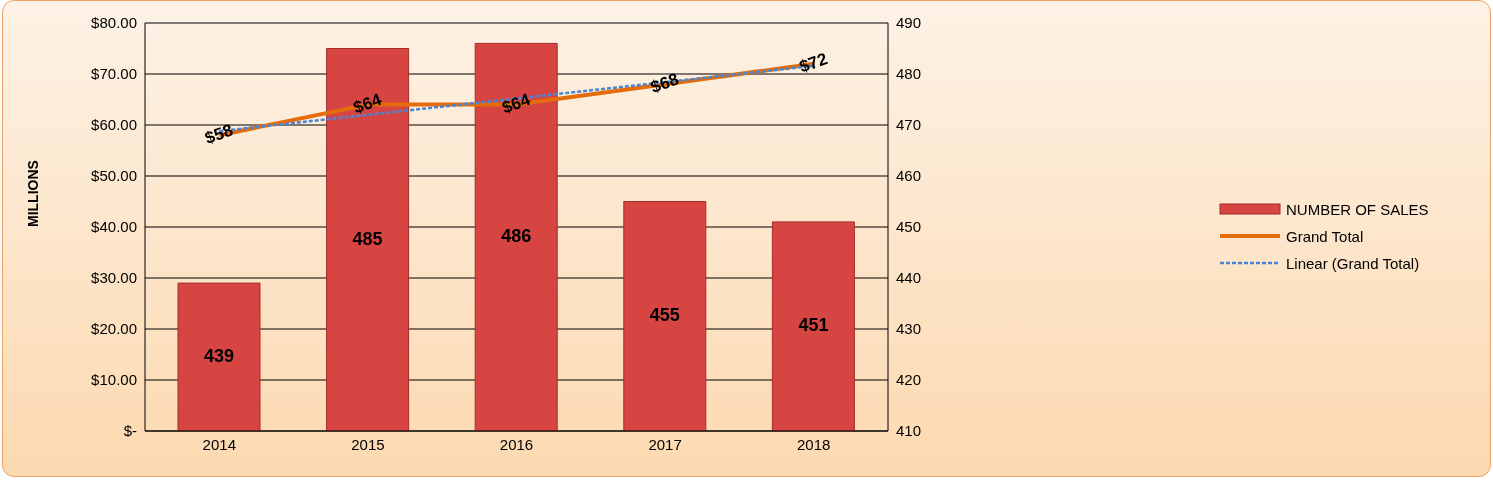  I want to click on y-tick-label: $70.00, so click(114, 74).